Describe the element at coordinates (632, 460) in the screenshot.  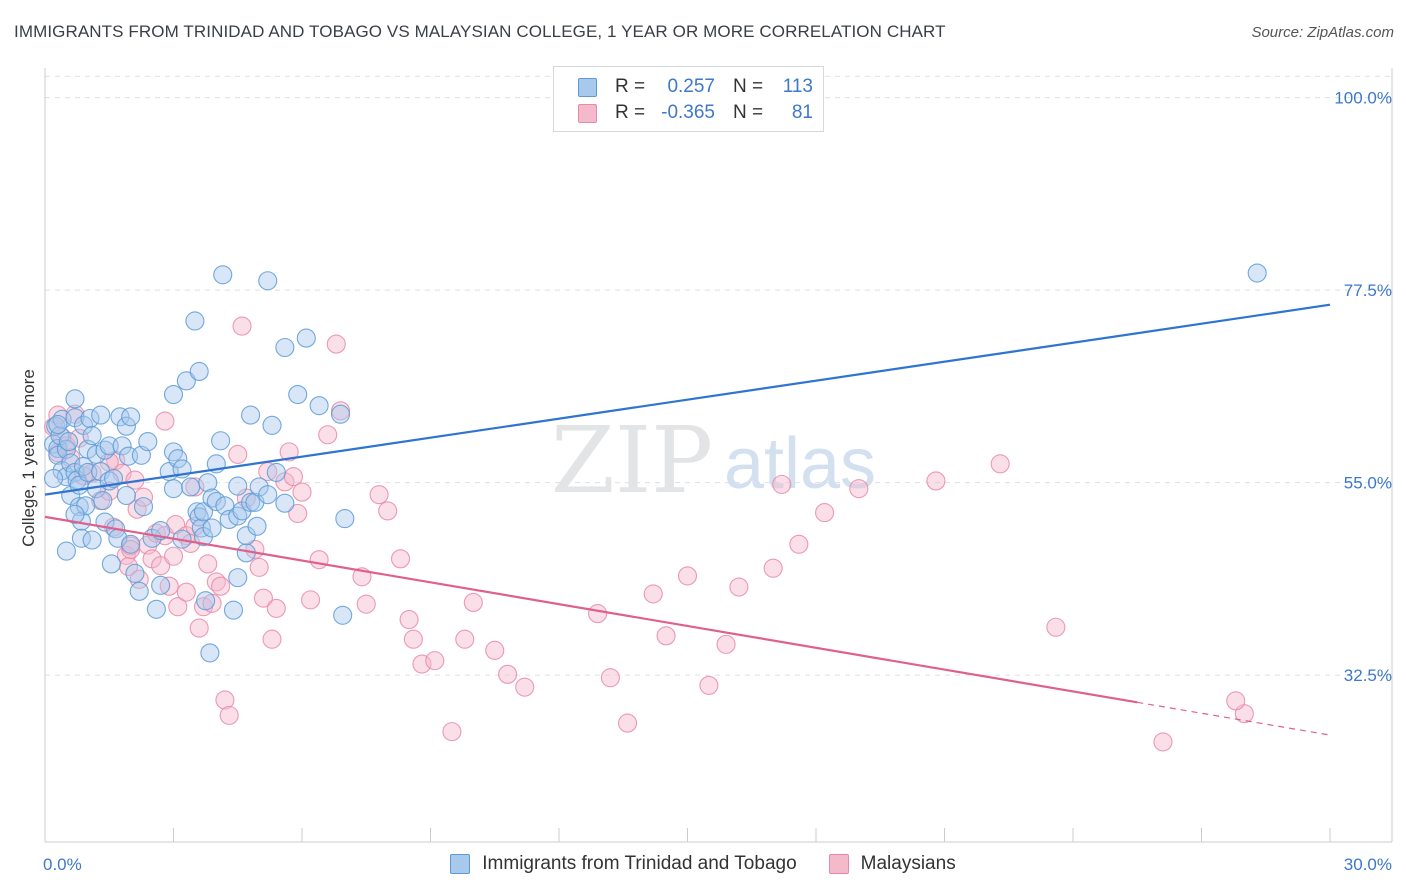
I see `watermark-zip: ZIP` at that location.